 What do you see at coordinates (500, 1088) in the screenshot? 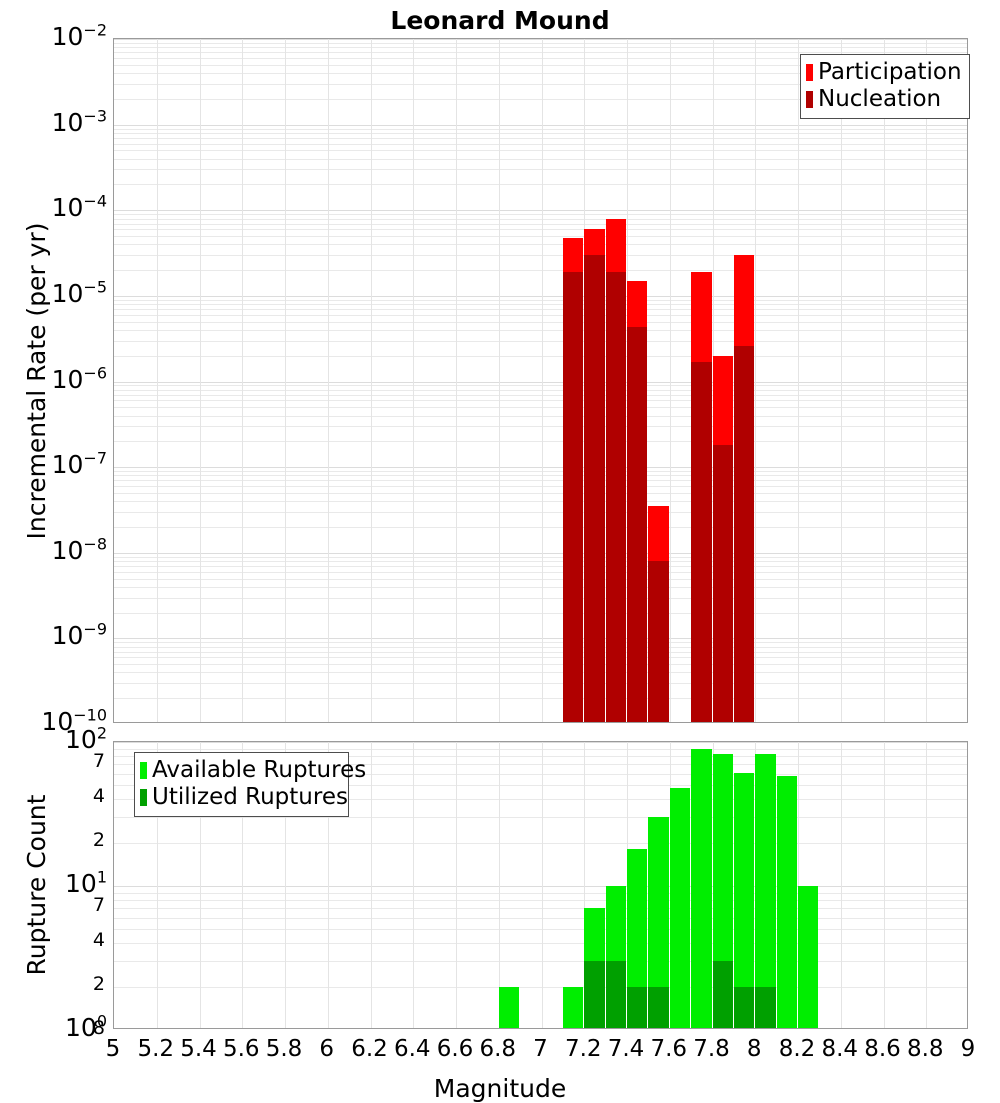
I see `x-axis-label: Magnitude` at bounding box center [500, 1088].